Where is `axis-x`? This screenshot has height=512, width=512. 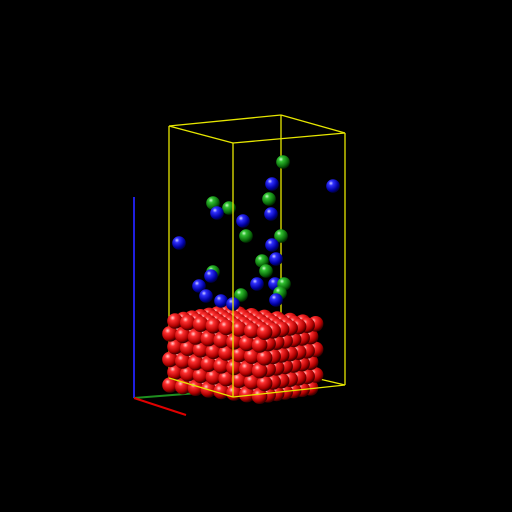 axis-x is located at coordinates (160, 406).